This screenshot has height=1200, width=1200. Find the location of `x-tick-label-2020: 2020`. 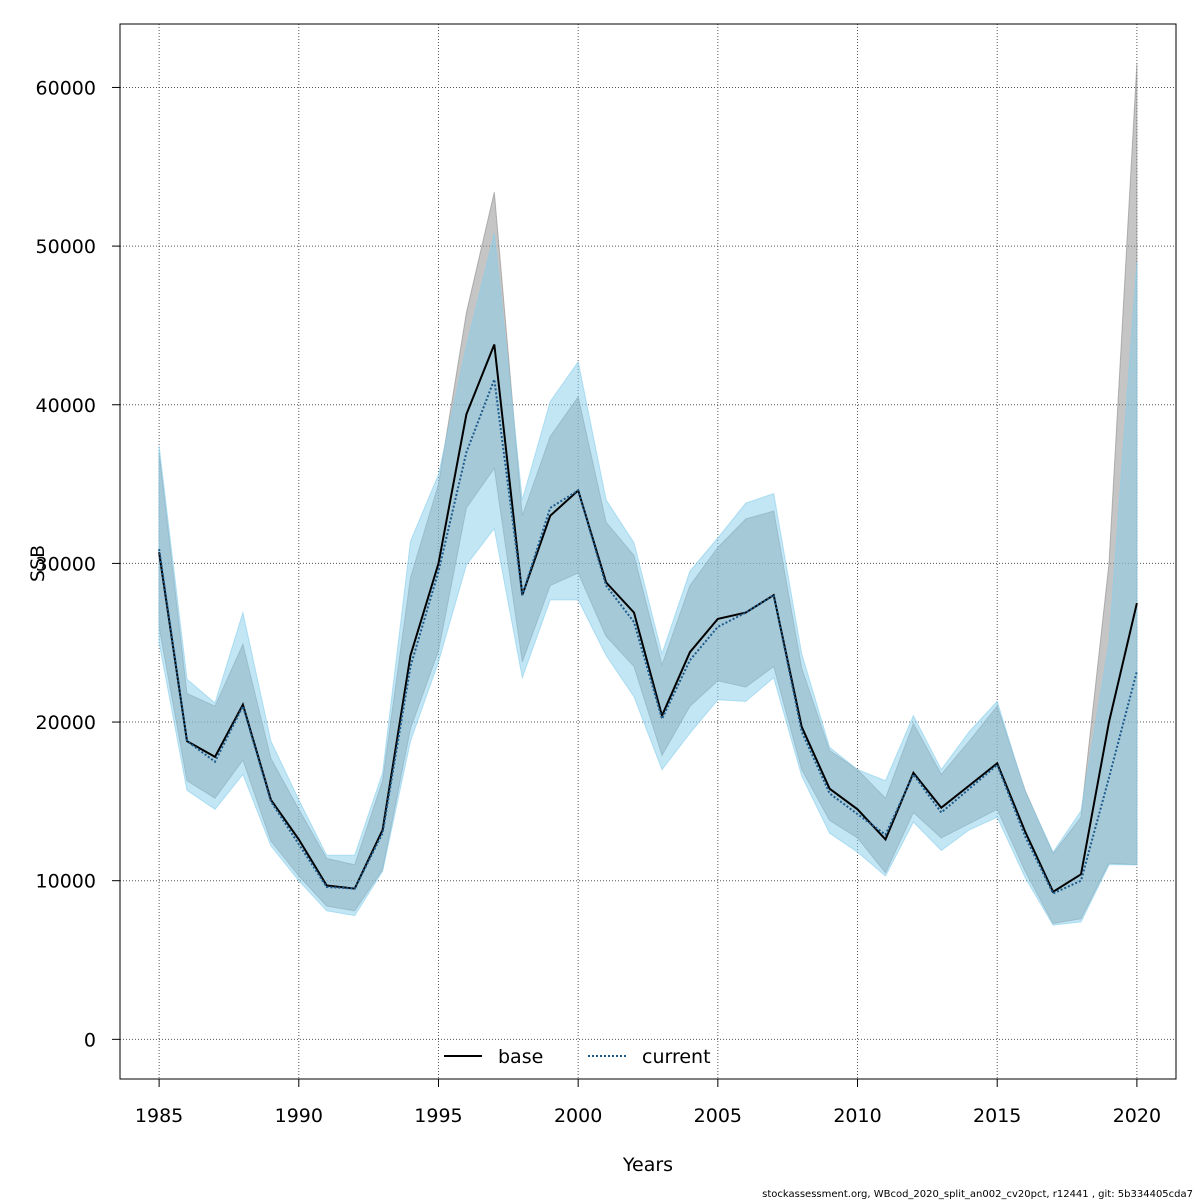

x-tick-label-2020: 2020 is located at coordinates (1137, 1116).